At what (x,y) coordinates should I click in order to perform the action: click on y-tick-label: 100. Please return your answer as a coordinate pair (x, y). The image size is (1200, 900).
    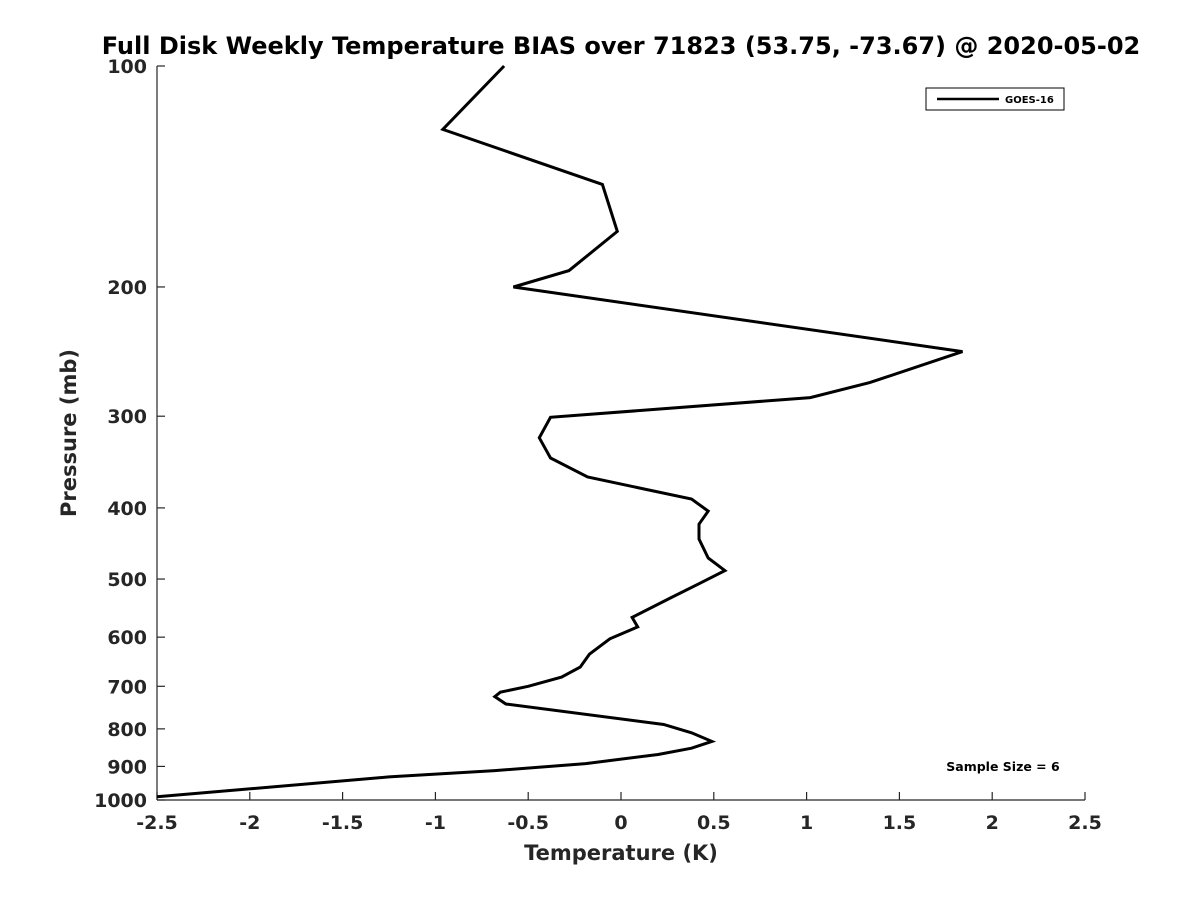
    Looking at the image, I should click on (127, 67).